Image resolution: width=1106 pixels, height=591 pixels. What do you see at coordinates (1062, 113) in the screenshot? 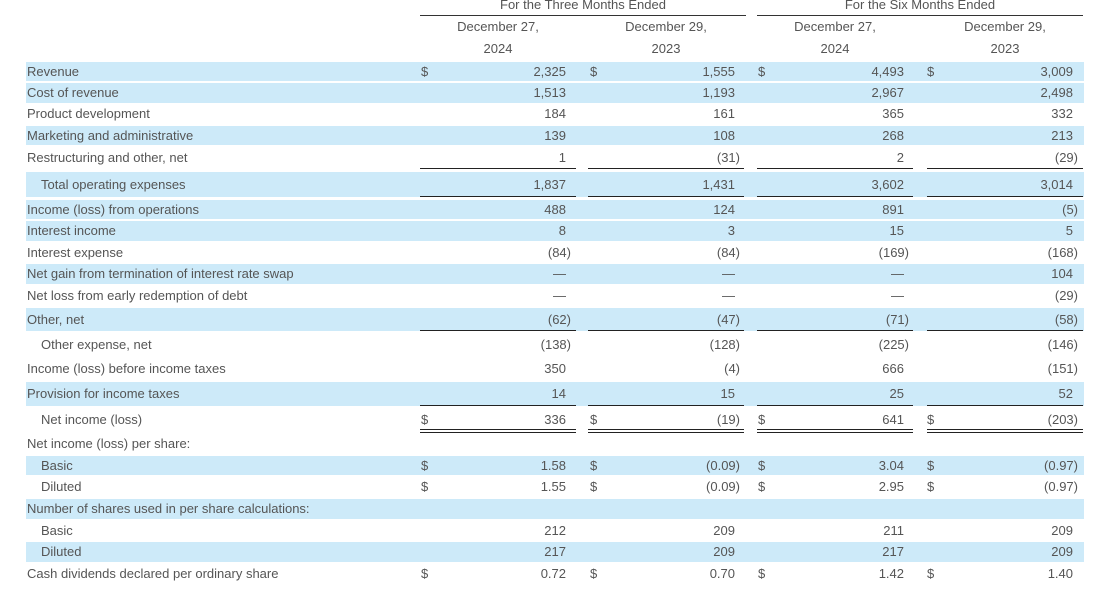
I see `value-cell: 332` at bounding box center [1062, 113].